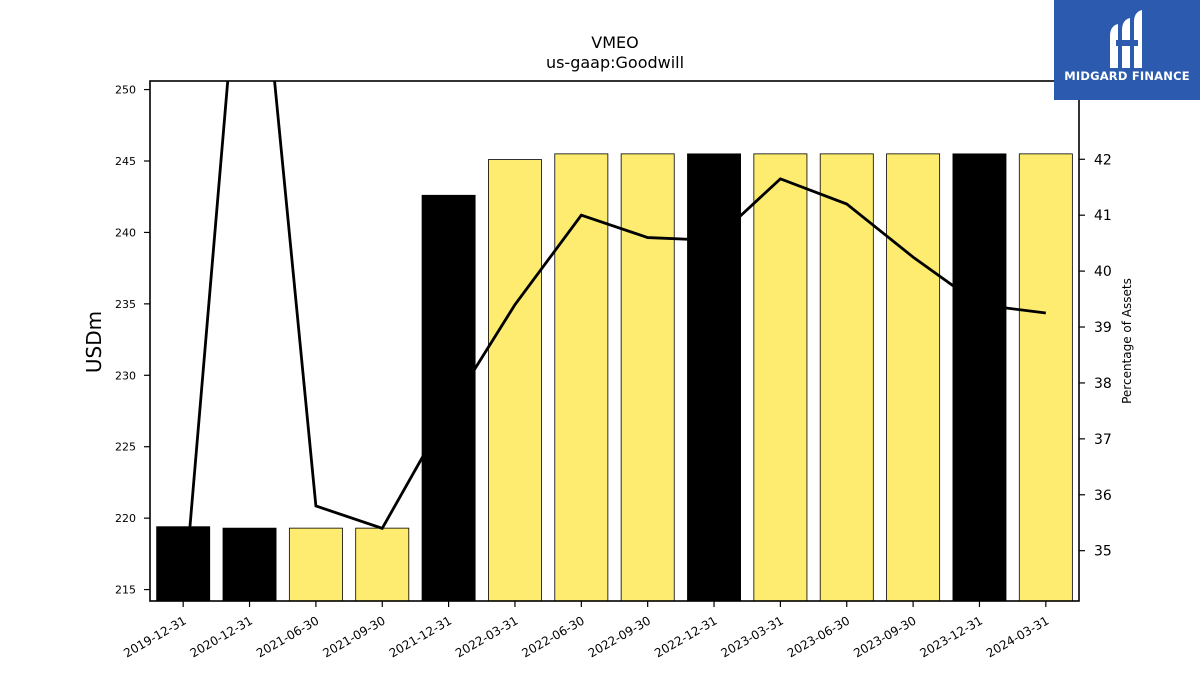 The height and width of the screenshot is (675, 1200). What do you see at coordinates (125, 375) in the screenshot?
I see `y-tick-label: 230` at bounding box center [125, 375].